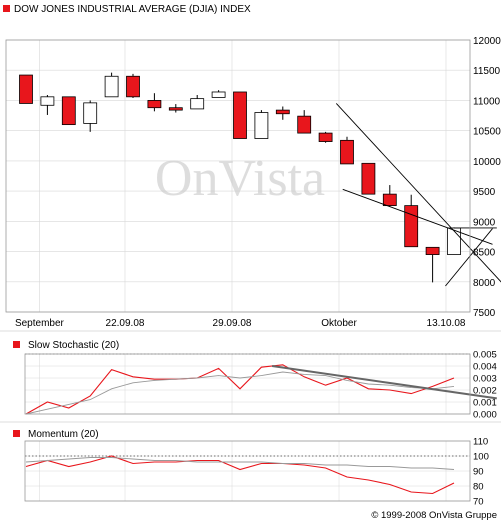 This screenshot has height=521, width=501. I want to click on y-tick-label: 7500, so click(484, 313).